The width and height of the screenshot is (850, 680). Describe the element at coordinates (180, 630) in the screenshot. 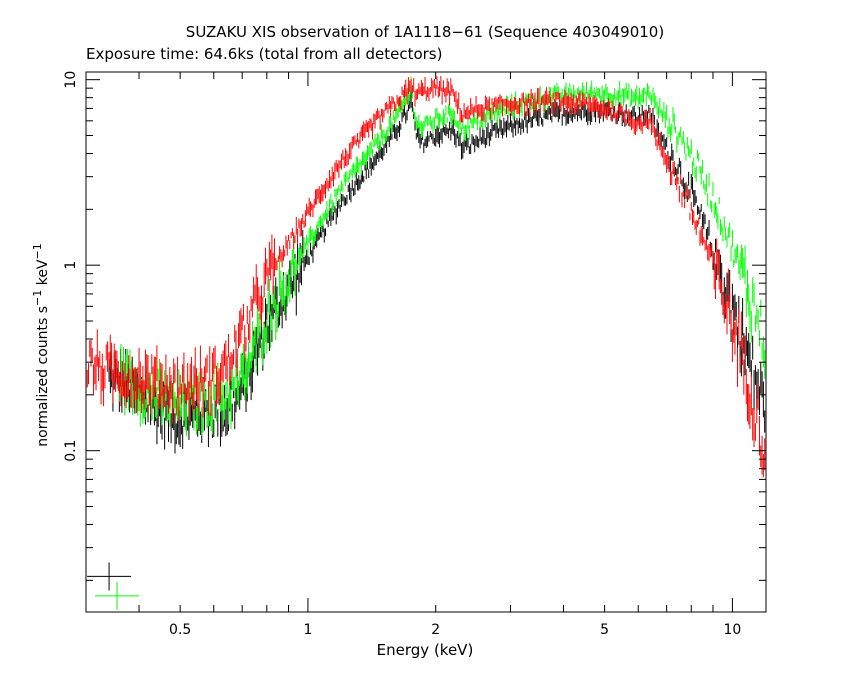

I see `x-tick-label-0: 0.5` at that location.